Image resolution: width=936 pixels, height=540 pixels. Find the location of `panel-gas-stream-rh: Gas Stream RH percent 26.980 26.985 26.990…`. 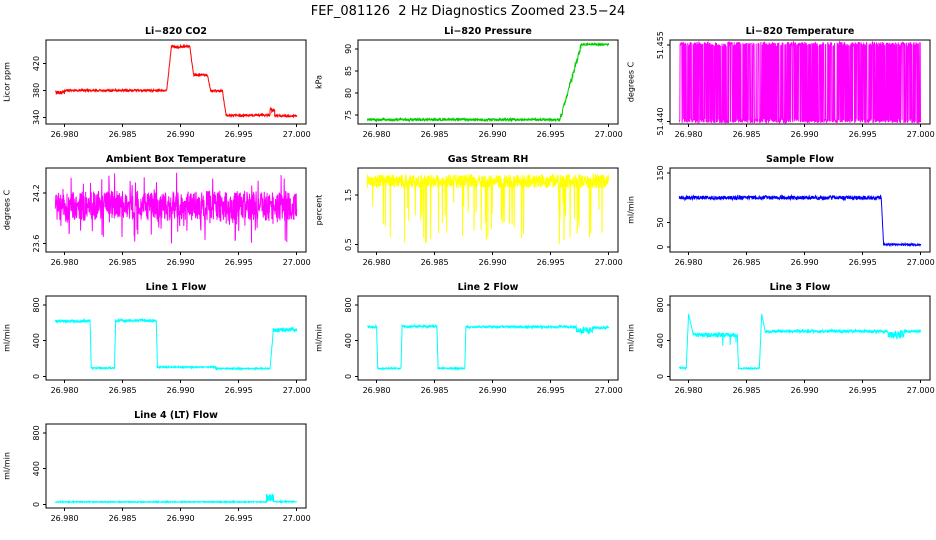

panel-gas-stream-rh: Gas Stream RH percent 26.980 26.985 26.990… is located at coordinates (468, 216).